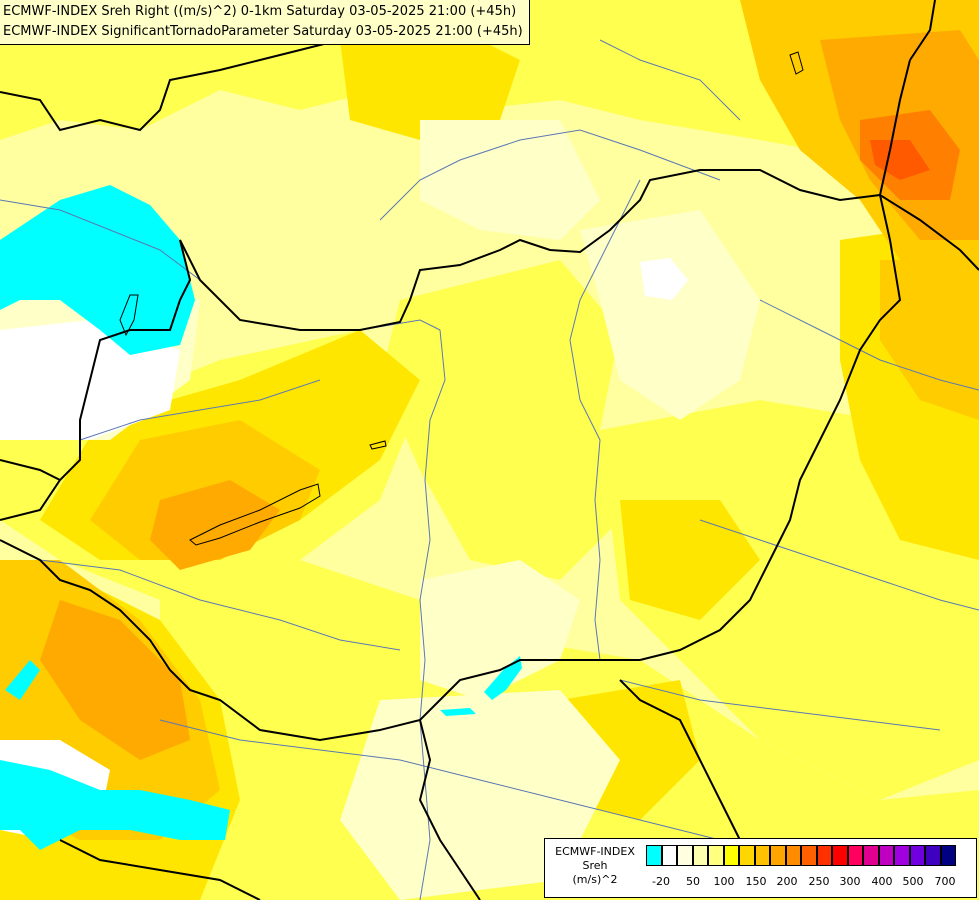 The image size is (979, 900). I want to click on legend-ticks: -20 50 100 150 200 250 300 400 500 700, so click(811, 883).